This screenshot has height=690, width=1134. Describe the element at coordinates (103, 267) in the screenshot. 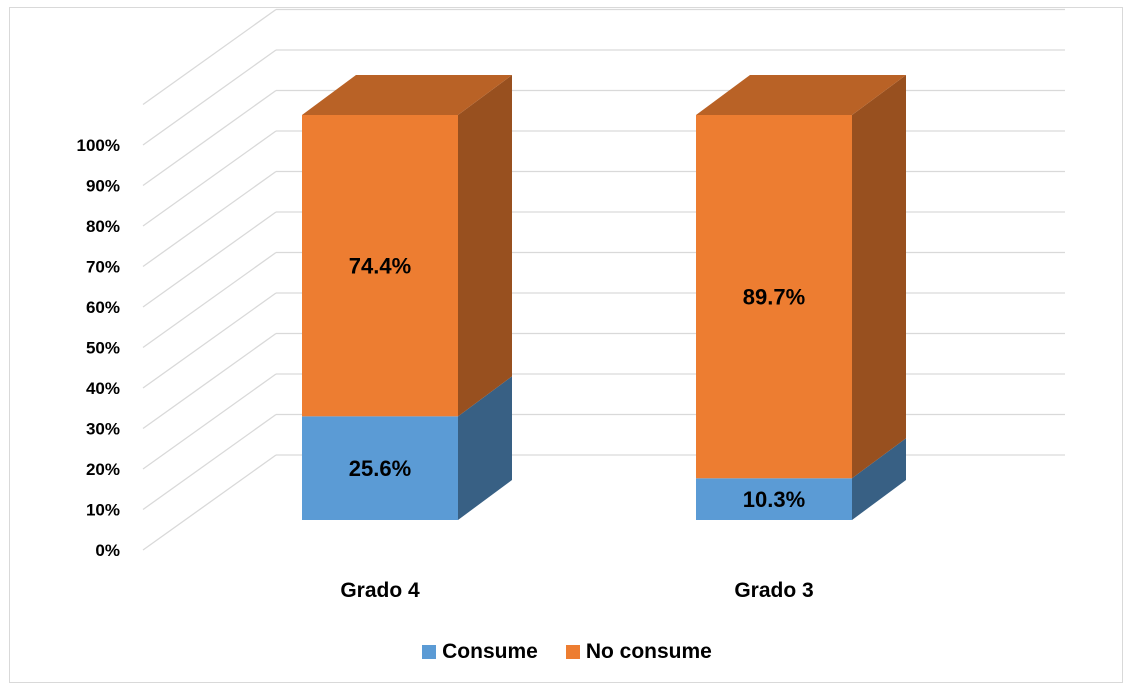

I see `y-tick-label: 70%` at that location.